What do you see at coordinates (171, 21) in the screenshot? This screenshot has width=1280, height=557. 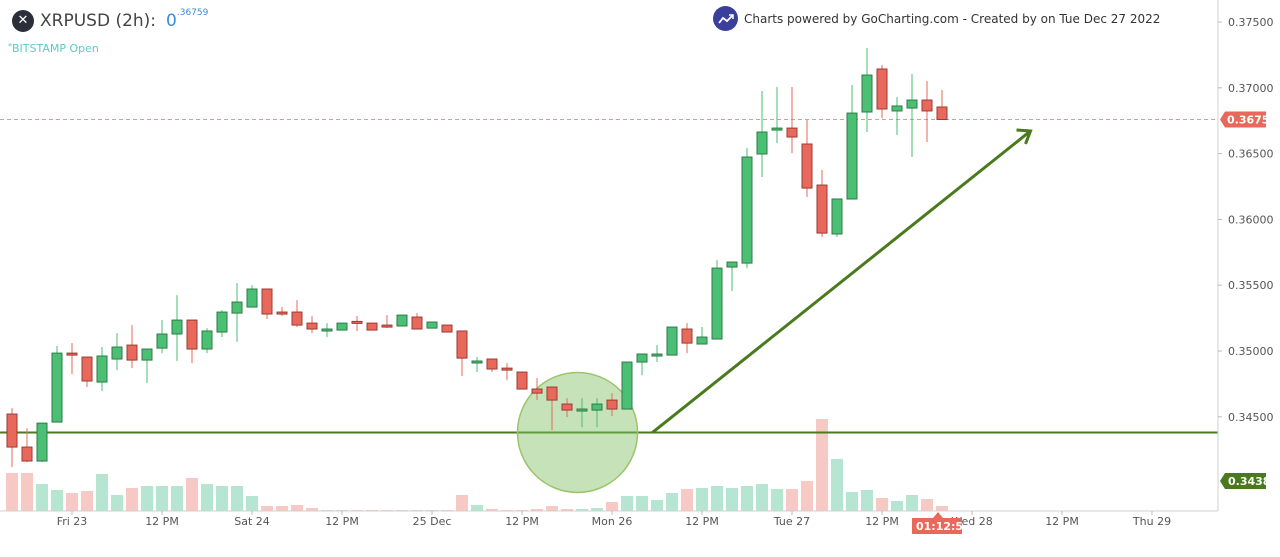 I see `price-integer: 0` at bounding box center [171, 21].